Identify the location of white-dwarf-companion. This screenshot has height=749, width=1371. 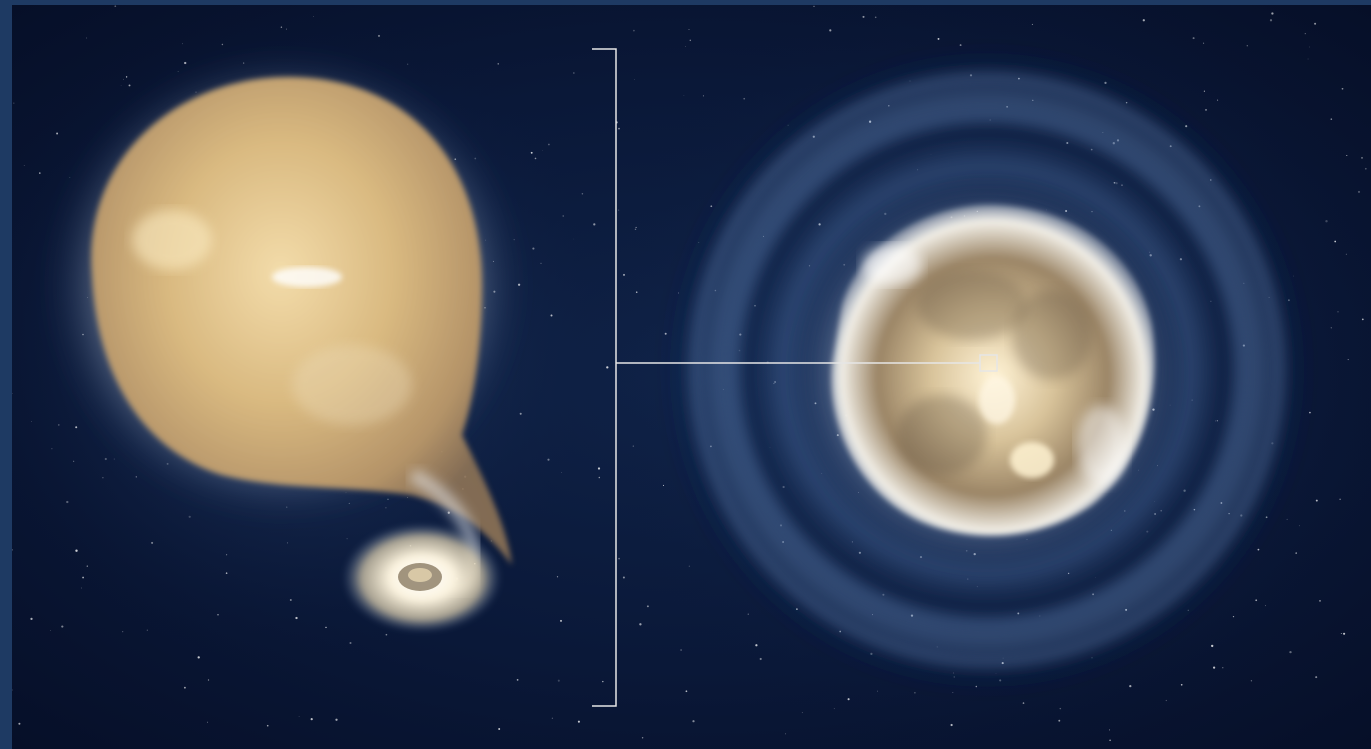
(422, 578).